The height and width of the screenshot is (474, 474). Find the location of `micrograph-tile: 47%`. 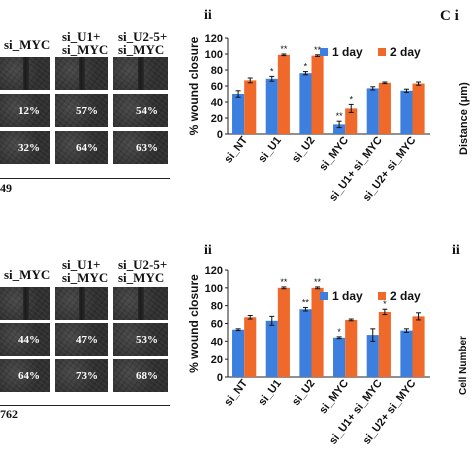

micrograph-tile: 47% is located at coordinates (81, 339).